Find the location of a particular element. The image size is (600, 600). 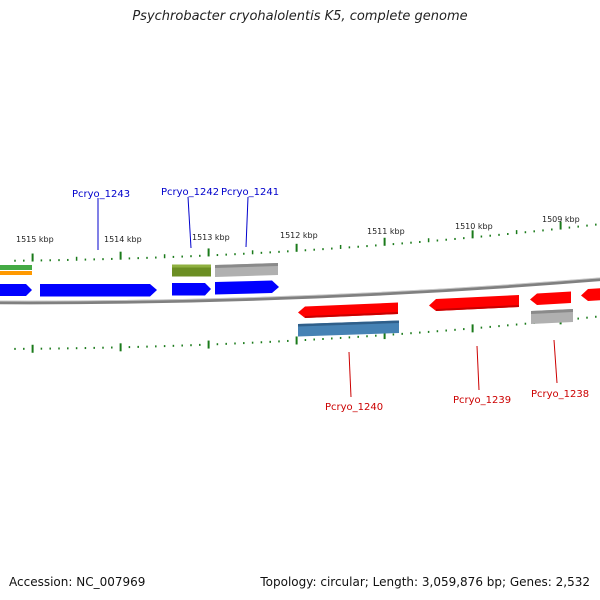

gene-label: Pcryo_1243 is located at coordinates (101, 194).